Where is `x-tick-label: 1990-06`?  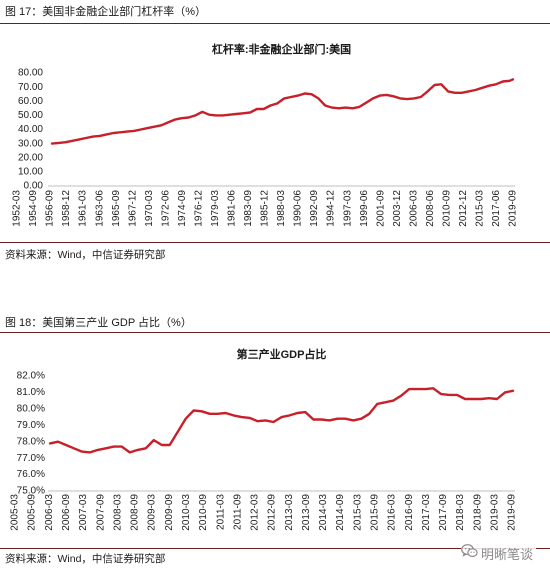
x-tick-label: 1990-06 is located at coordinates (298, 208).